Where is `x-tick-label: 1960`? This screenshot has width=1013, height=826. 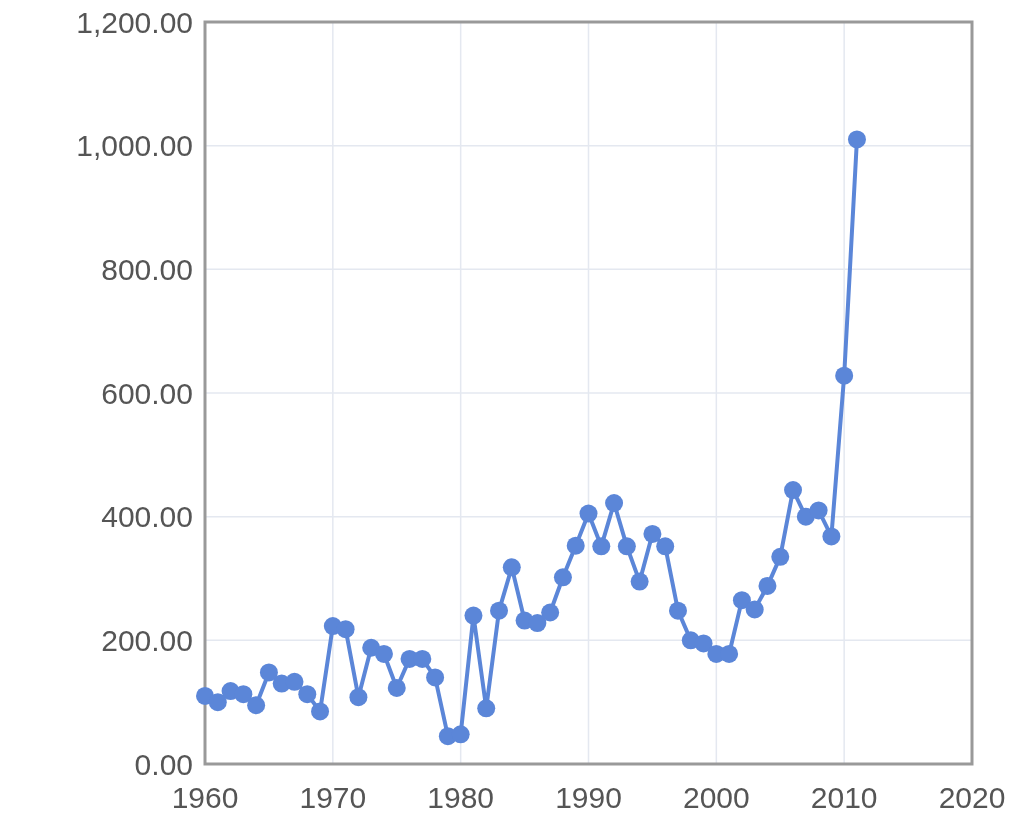
x-tick-label: 1960 is located at coordinates (205, 797).